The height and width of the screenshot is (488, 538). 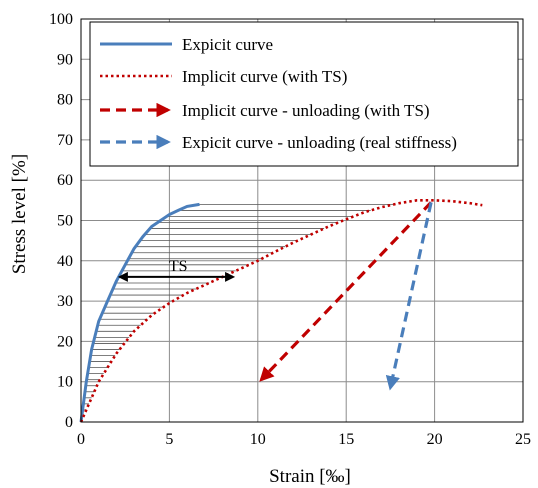 What do you see at coordinates (264, 76) in the screenshot?
I see `legend-label-2: Implicit curve (with TS)` at bounding box center [264, 76].